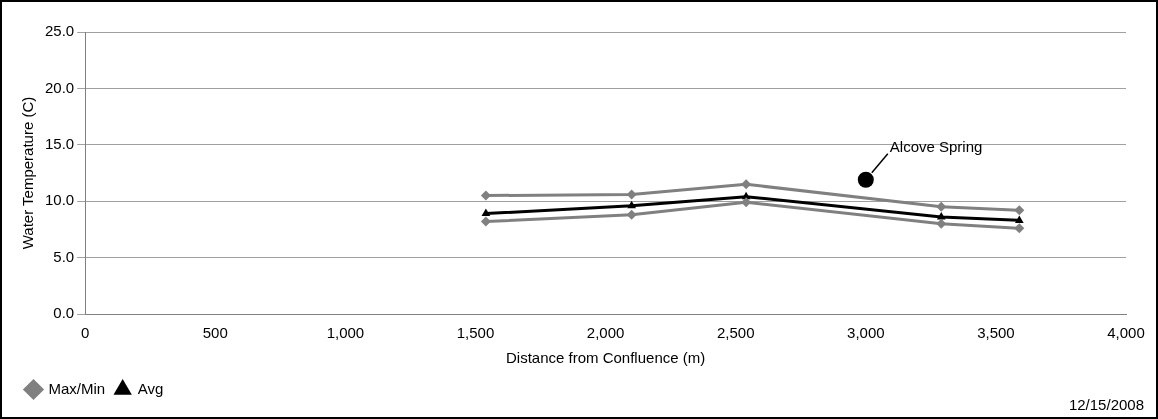 This screenshot has width=1158, height=419. Describe the element at coordinates (605, 358) in the screenshot. I see `x-axis-title: Distance from Confluence (m)` at that location.